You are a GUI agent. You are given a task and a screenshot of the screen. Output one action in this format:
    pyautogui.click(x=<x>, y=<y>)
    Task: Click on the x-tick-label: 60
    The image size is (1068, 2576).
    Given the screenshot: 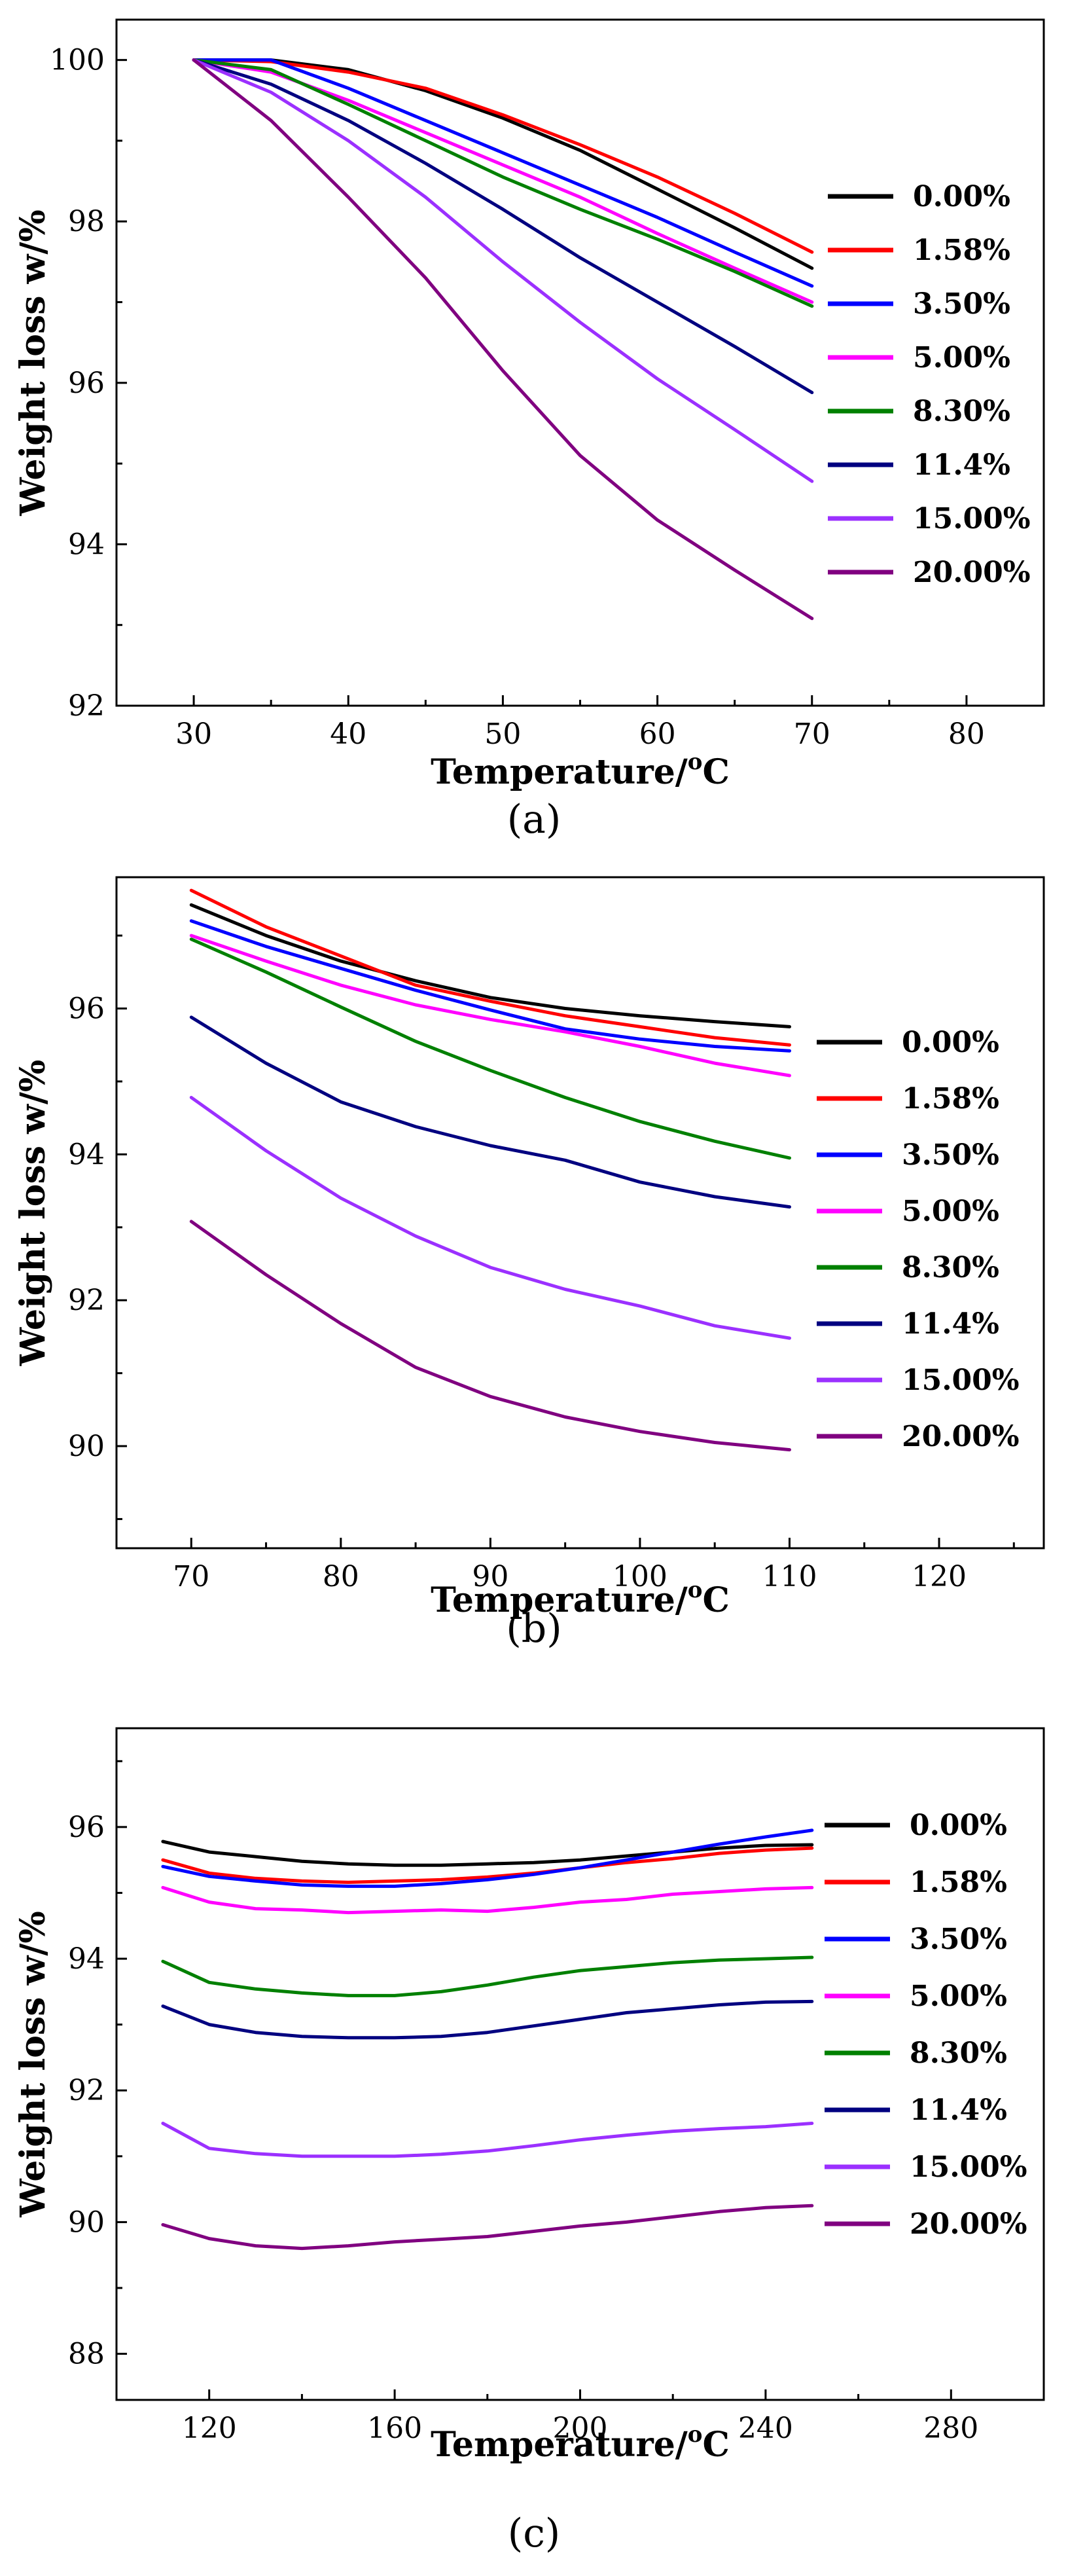 What is the action you would take?
    pyautogui.click(x=657, y=734)
    